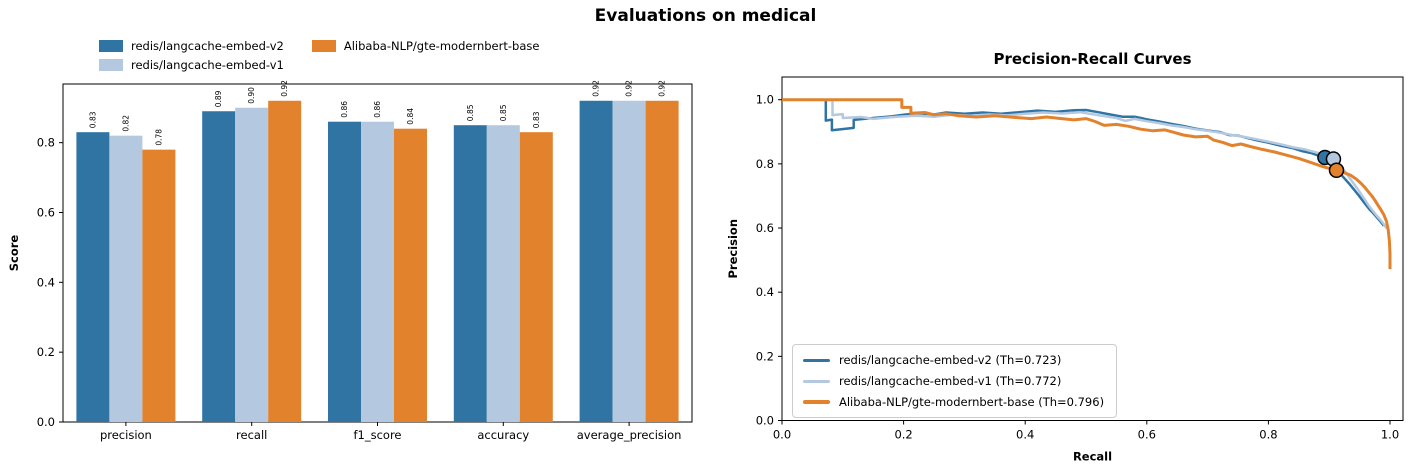 The height and width of the screenshot is (475, 1411). Describe the element at coordinates (251, 435) in the screenshot. I see `x-category-label: recall` at that location.